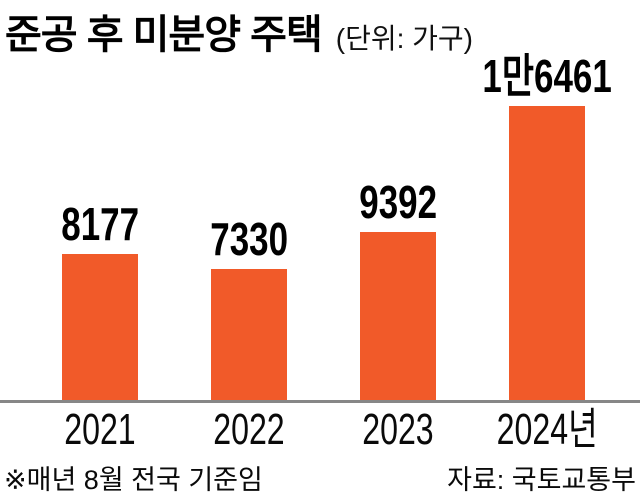 This screenshot has width=640, height=498. What do you see at coordinates (249, 239) in the screenshot?
I see `value-label-2022: 7330` at bounding box center [249, 239].